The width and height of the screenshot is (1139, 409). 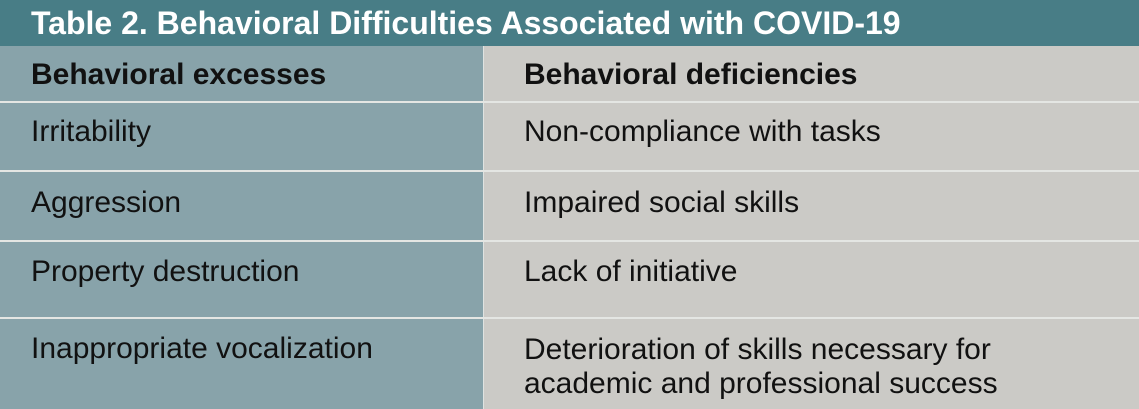 I want to click on excess-cell: Irritability, so click(x=91, y=131).